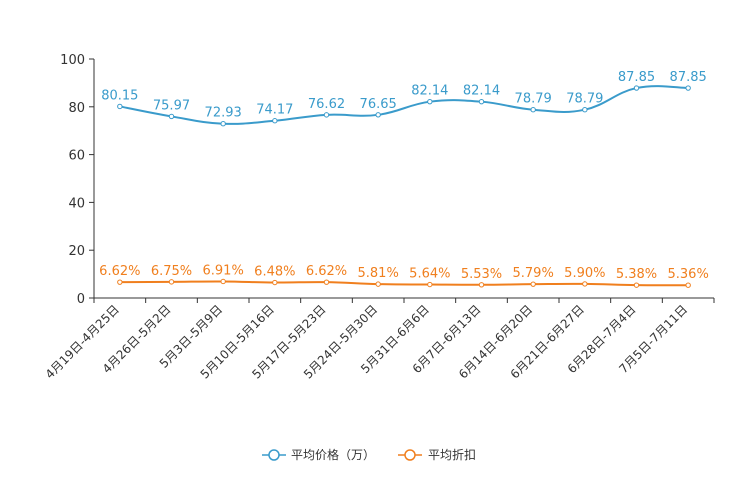 This screenshot has height=496, width=744. Describe the element at coordinates (333, 454) in the screenshot. I see `legend-price-label: 平均价格（万）` at that location.